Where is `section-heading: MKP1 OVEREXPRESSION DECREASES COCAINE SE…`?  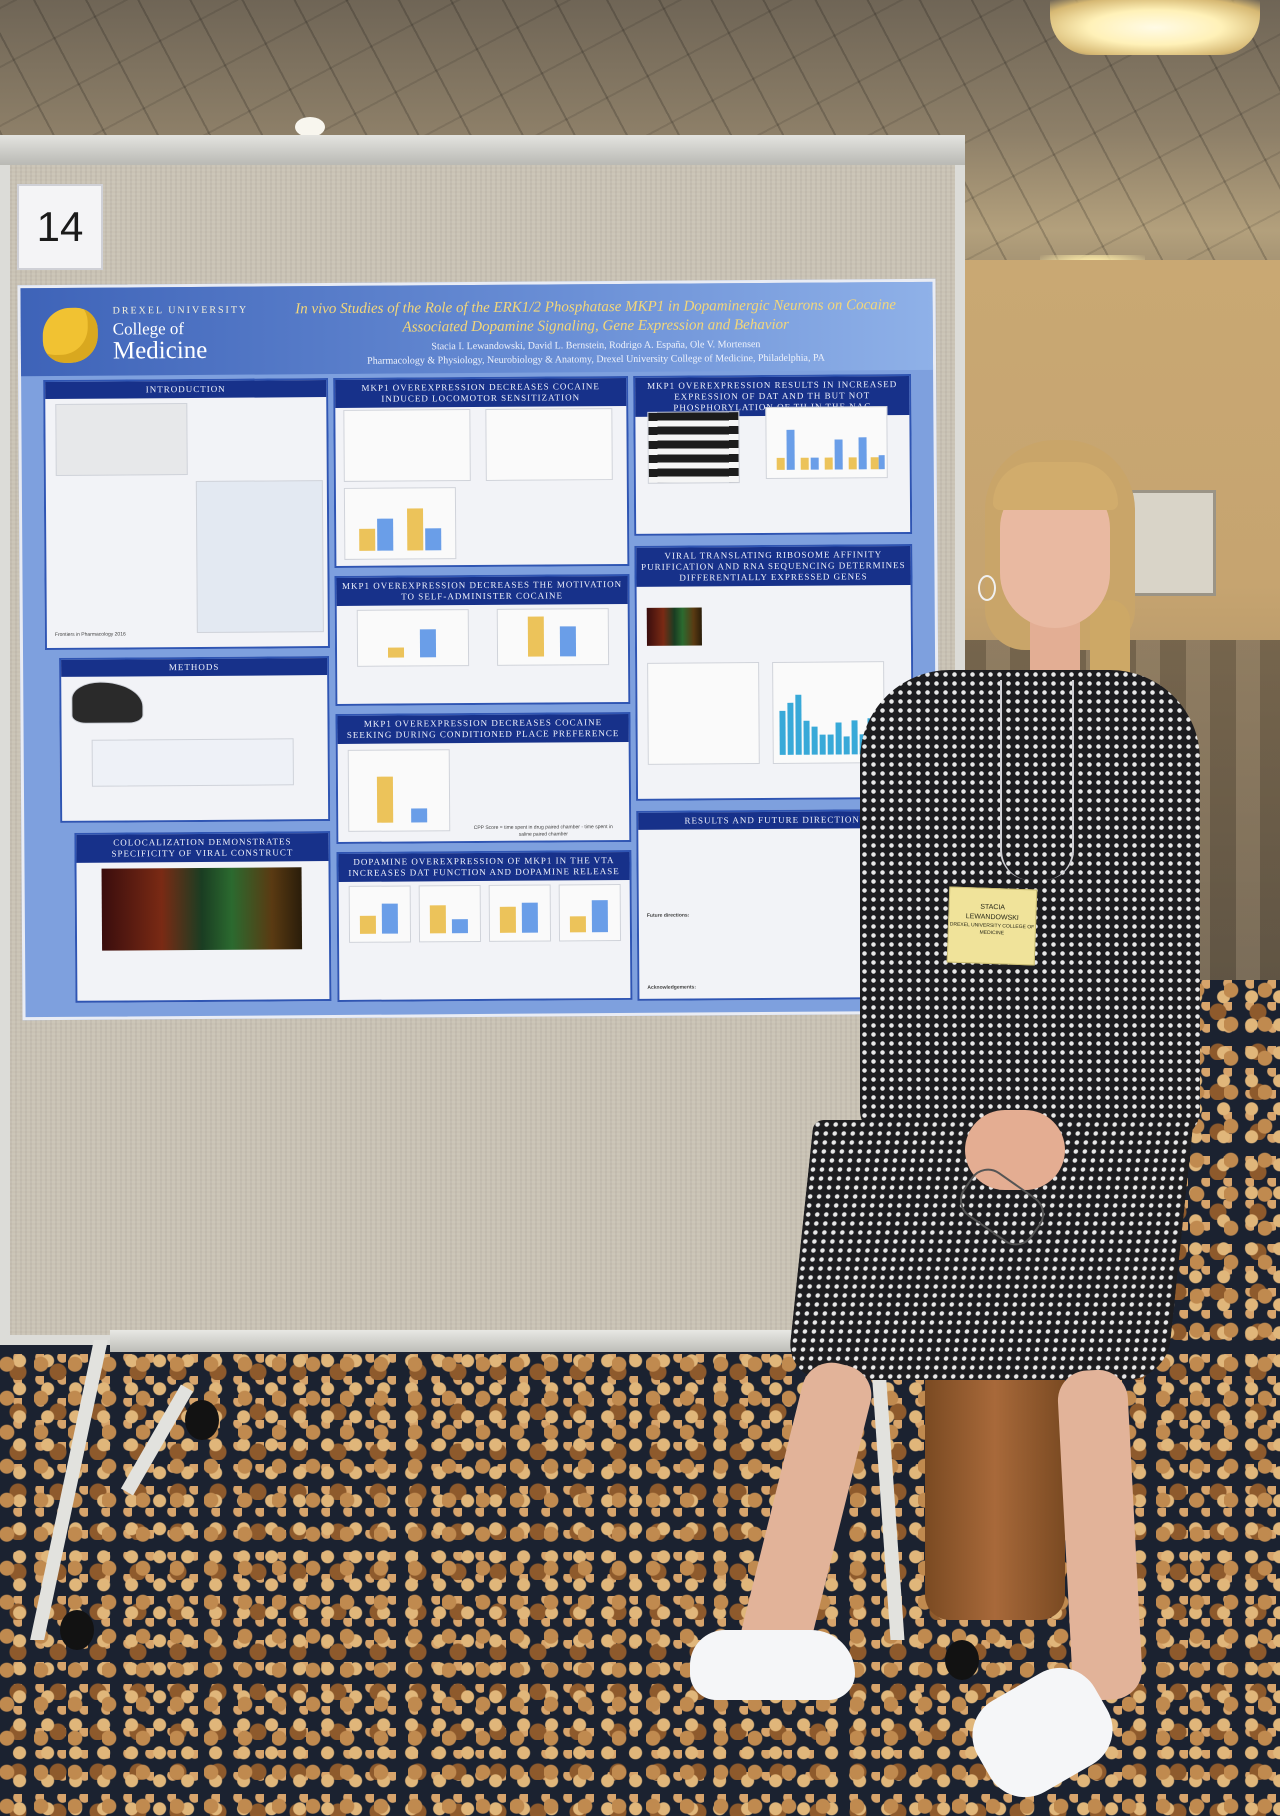
section-heading: MKP1 OVEREXPRESSION DECREASES COCAINE SE… is located at coordinates (483, 728).